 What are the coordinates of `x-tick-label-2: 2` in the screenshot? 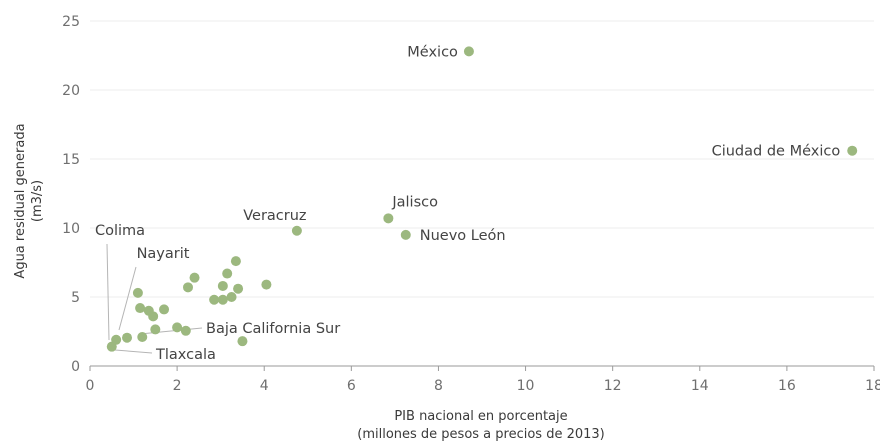 It's located at (177, 386).